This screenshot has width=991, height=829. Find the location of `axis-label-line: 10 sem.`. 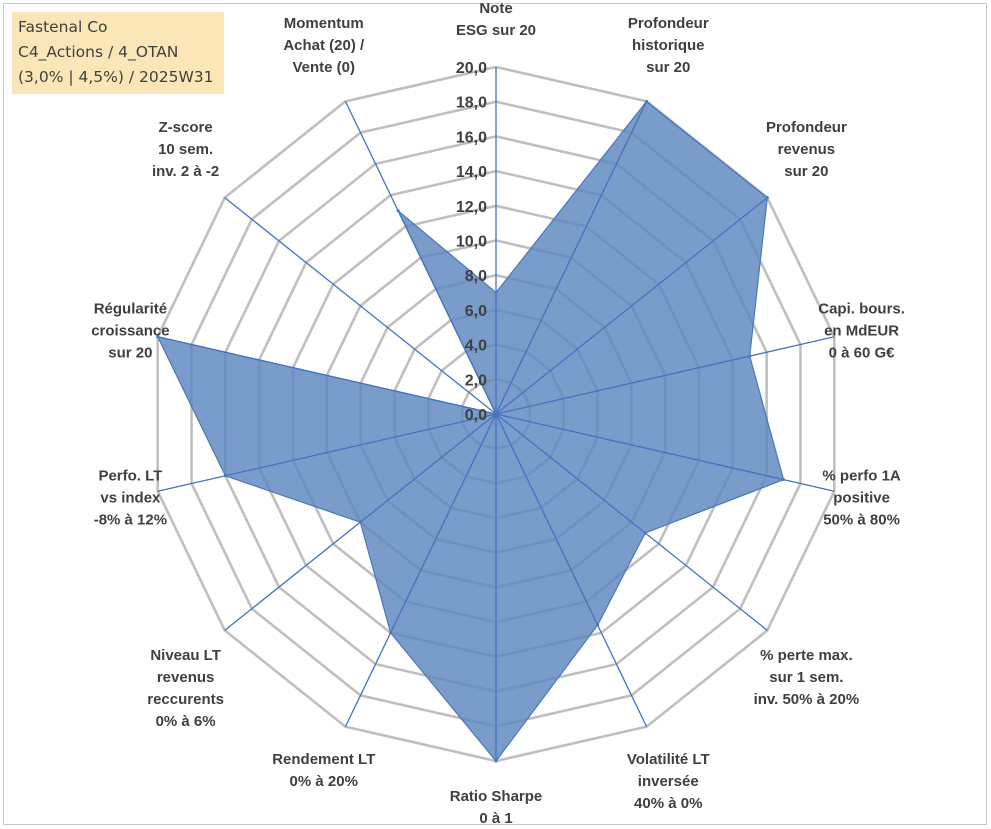

axis-label-line: 10 sem. is located at coordinates (185, 149).